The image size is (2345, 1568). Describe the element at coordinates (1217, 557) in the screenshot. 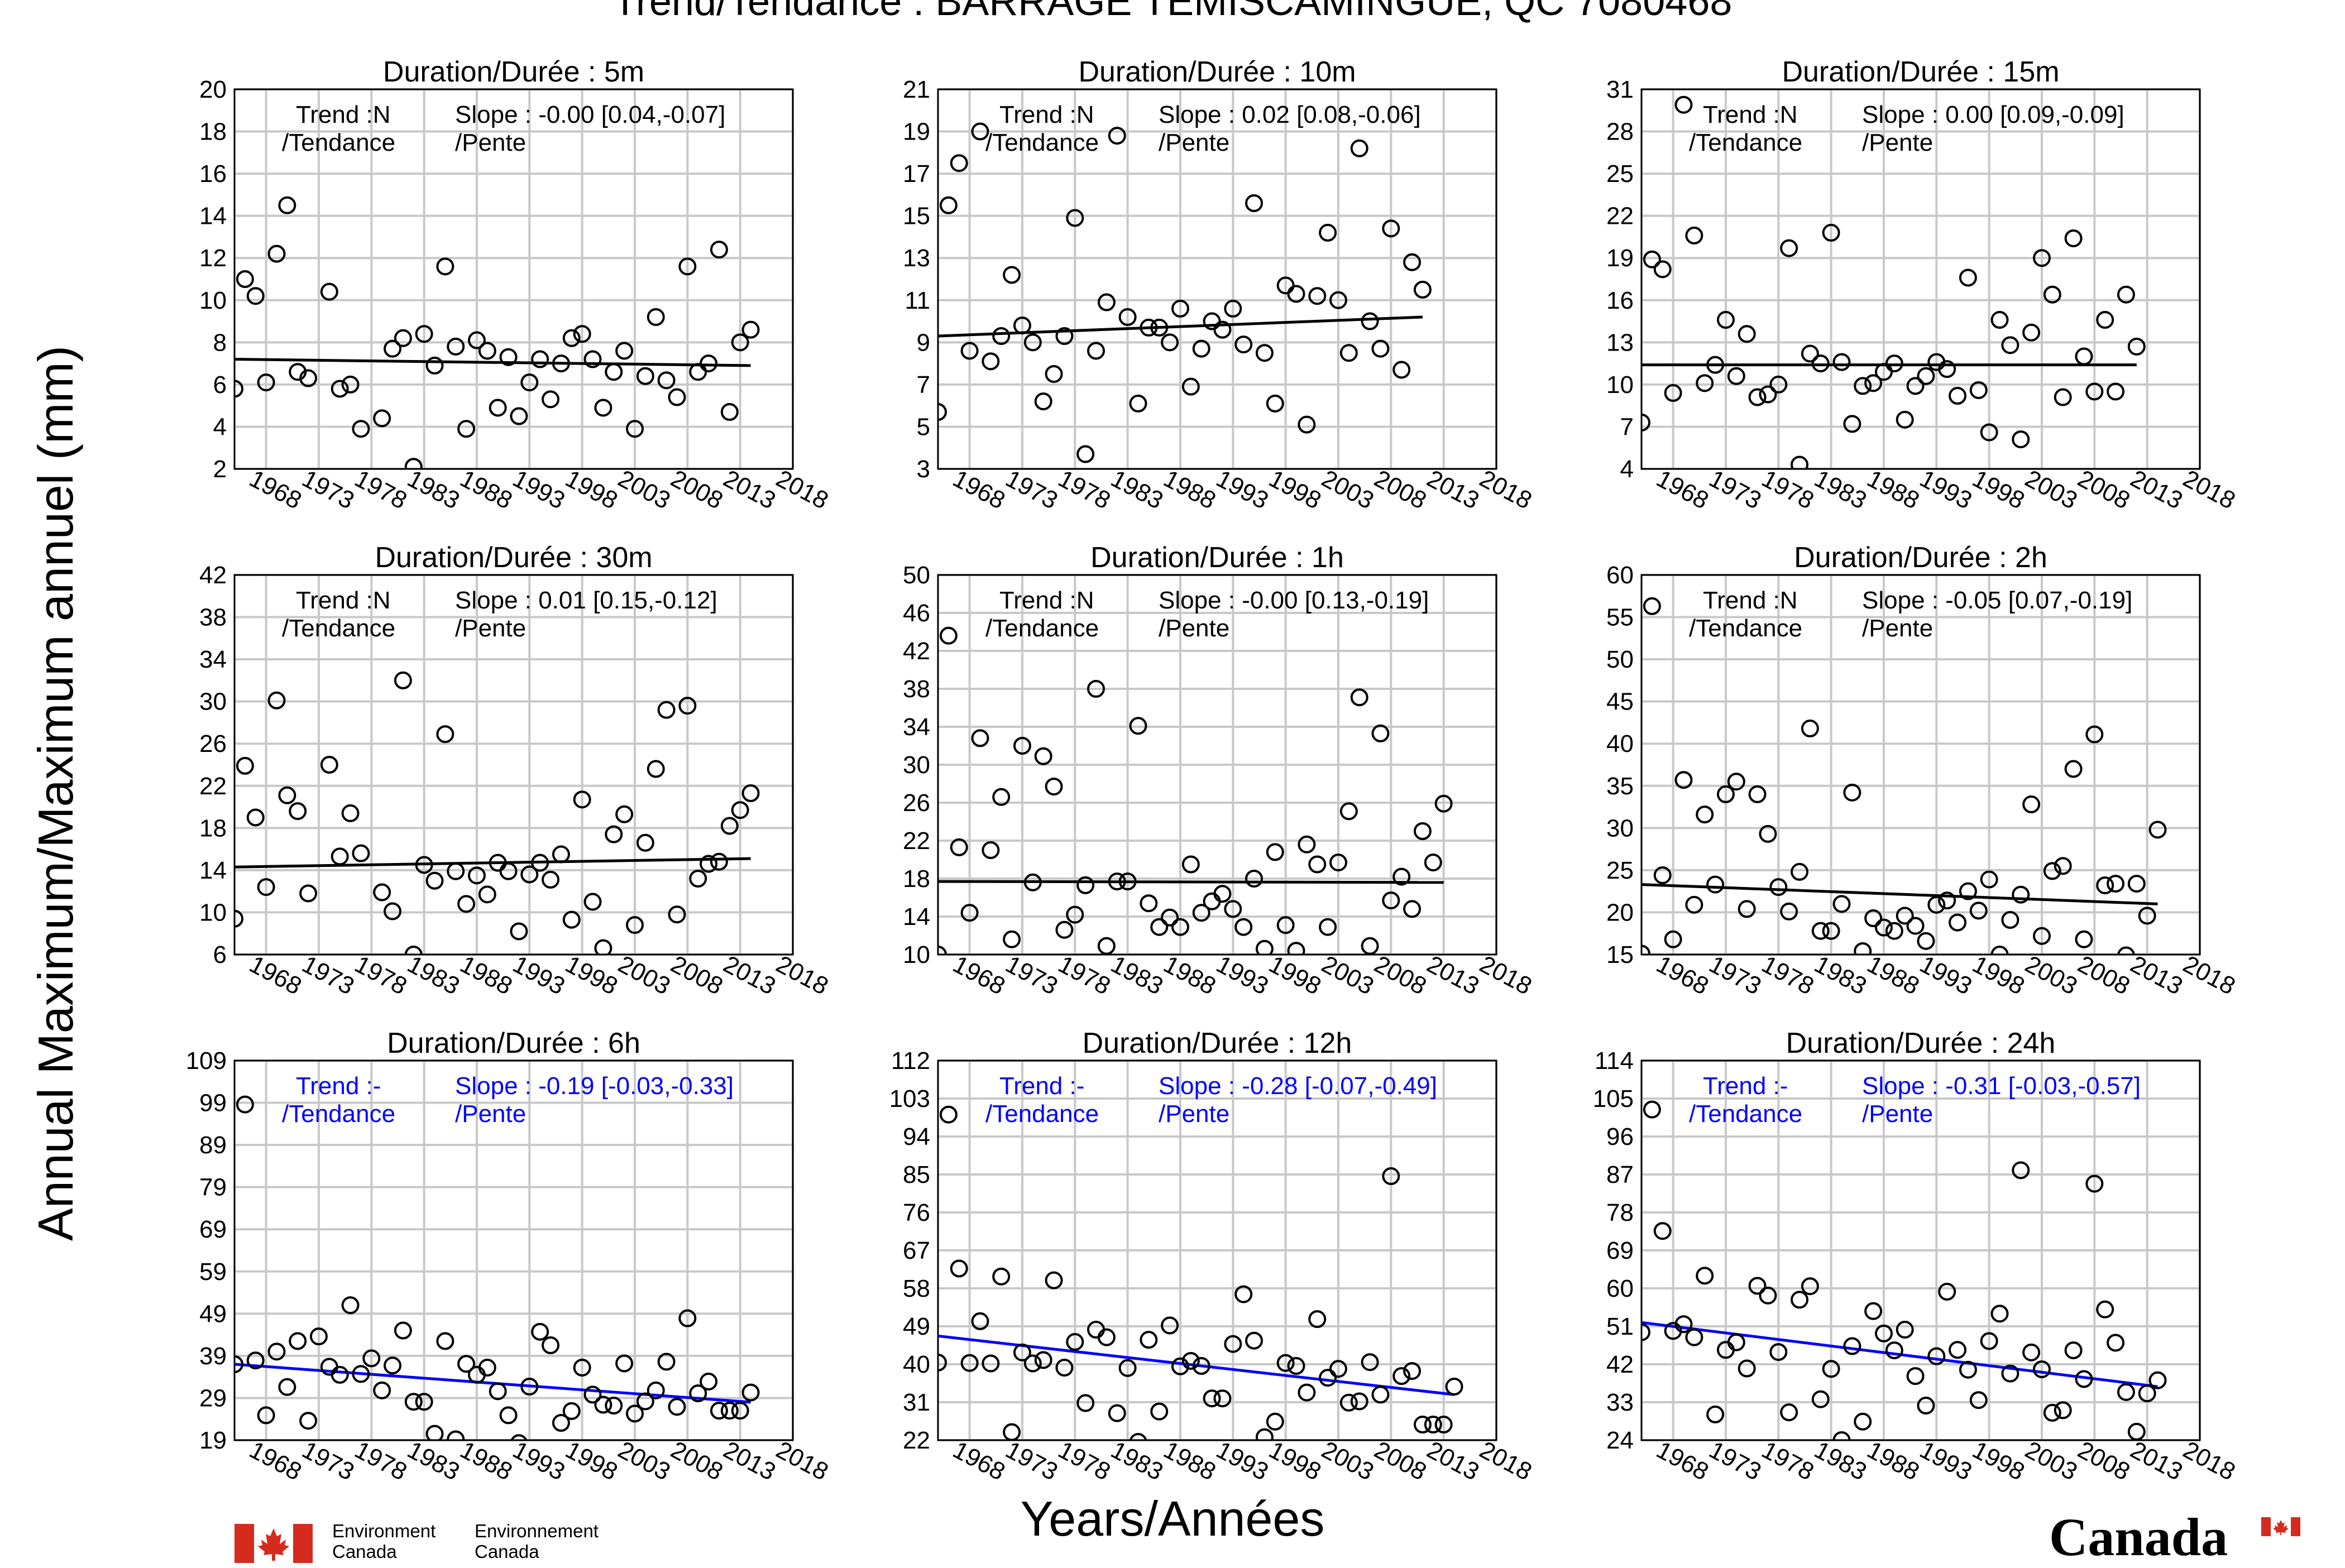

I see `panel-title: Duration/Durée : 1h` at that location.